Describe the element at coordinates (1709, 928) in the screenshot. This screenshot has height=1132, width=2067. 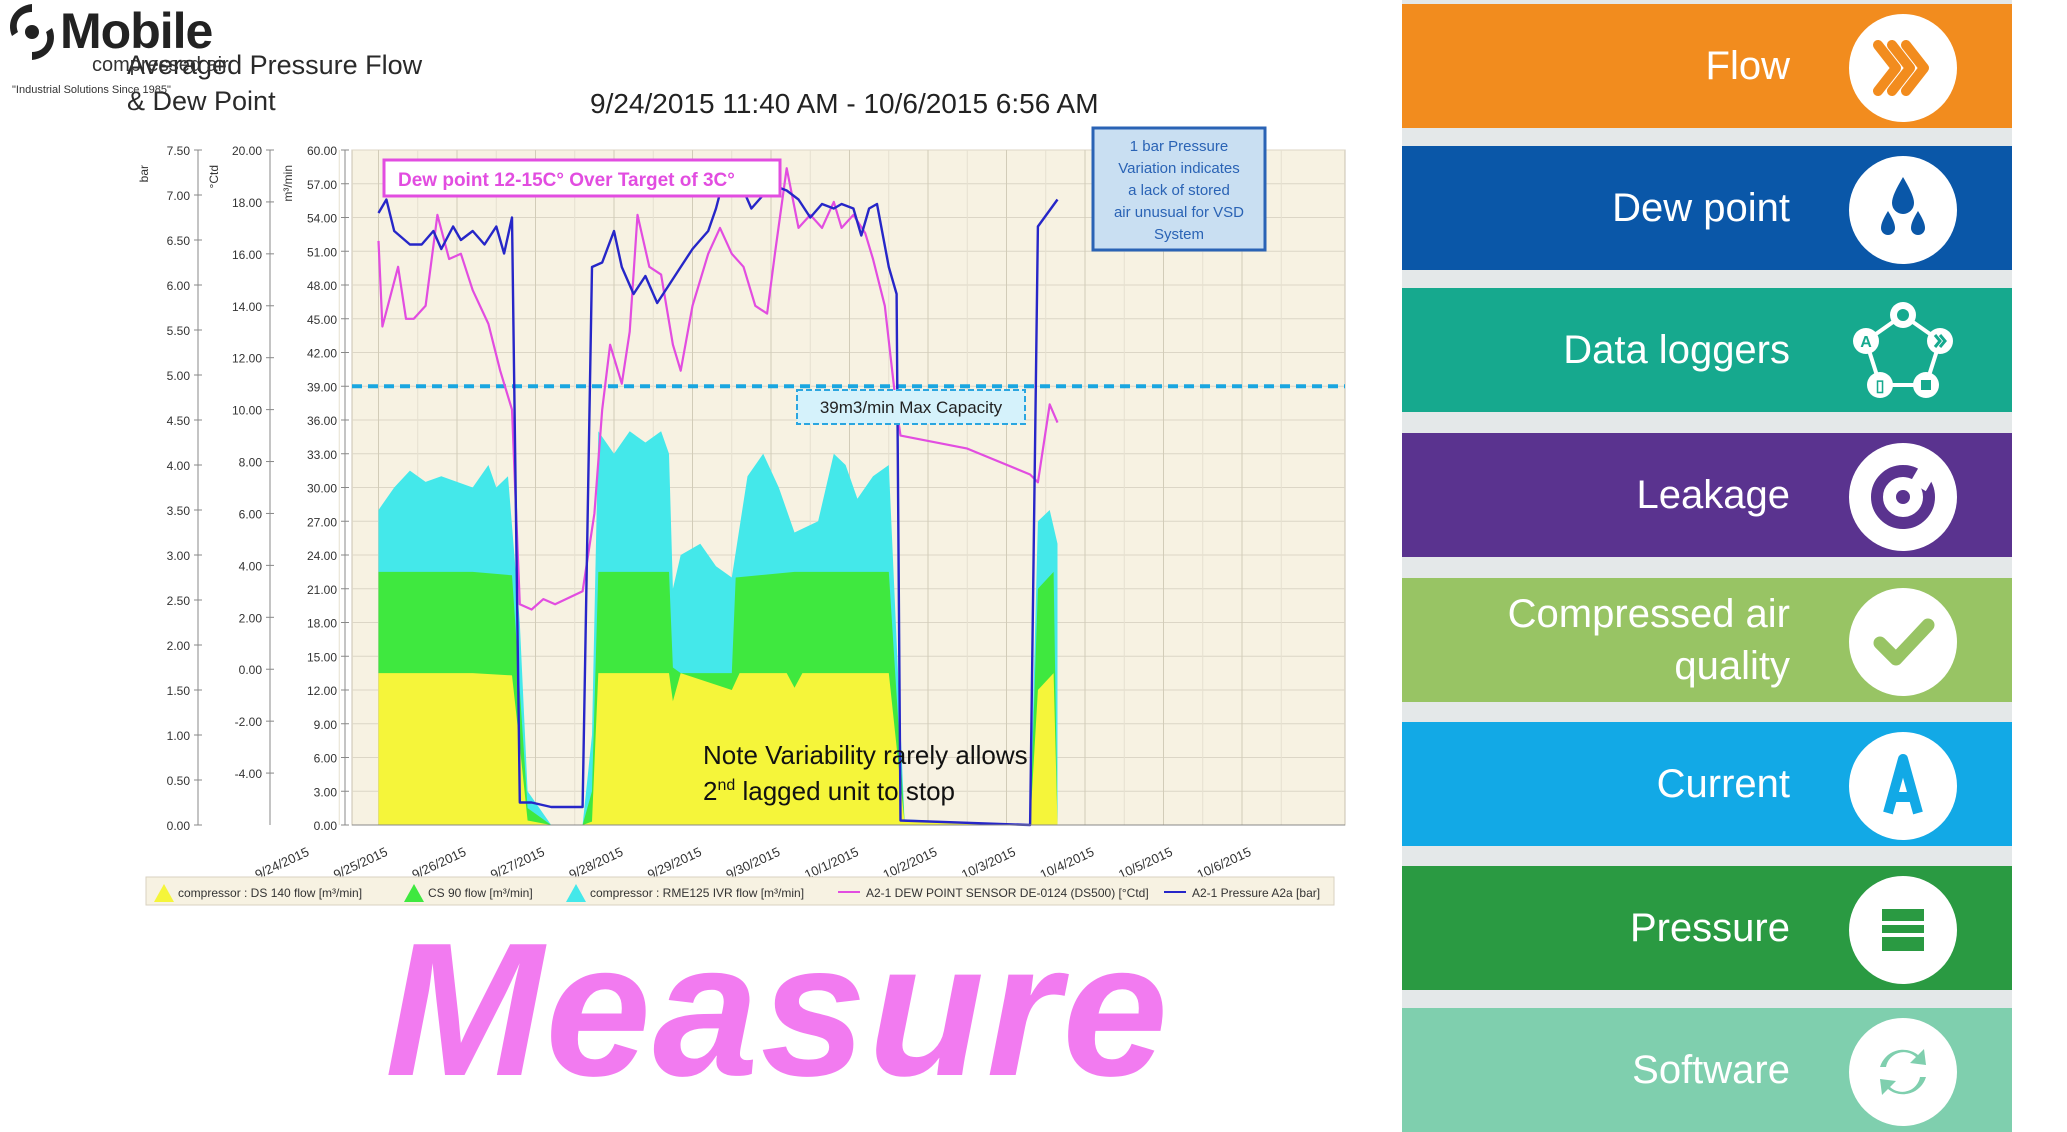
I see `menu-item-label: Pressure` at that location.